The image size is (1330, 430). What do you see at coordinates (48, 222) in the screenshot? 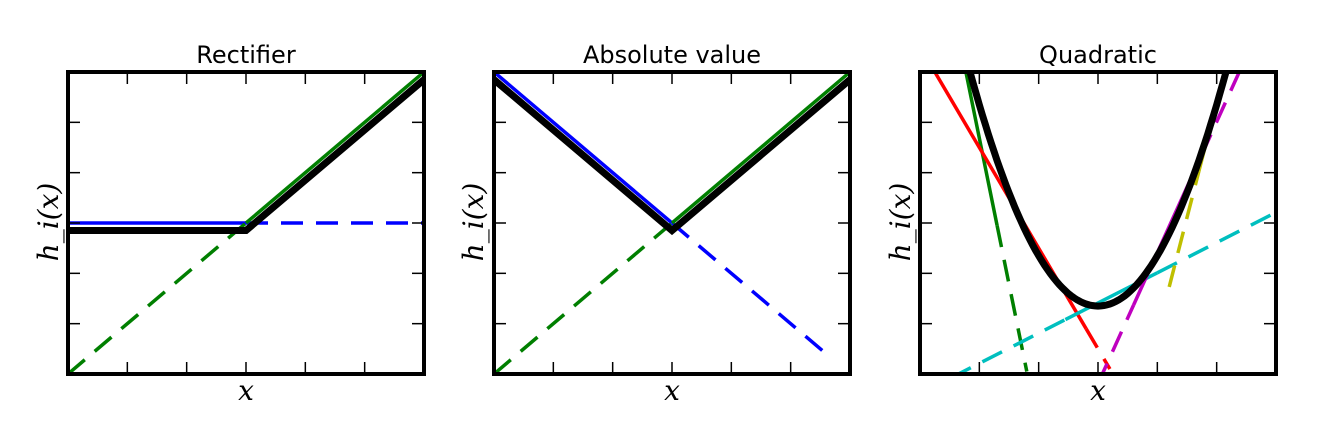
I see `ylabel-rectifier: h_i(x)` at bounding box center [48, 222].